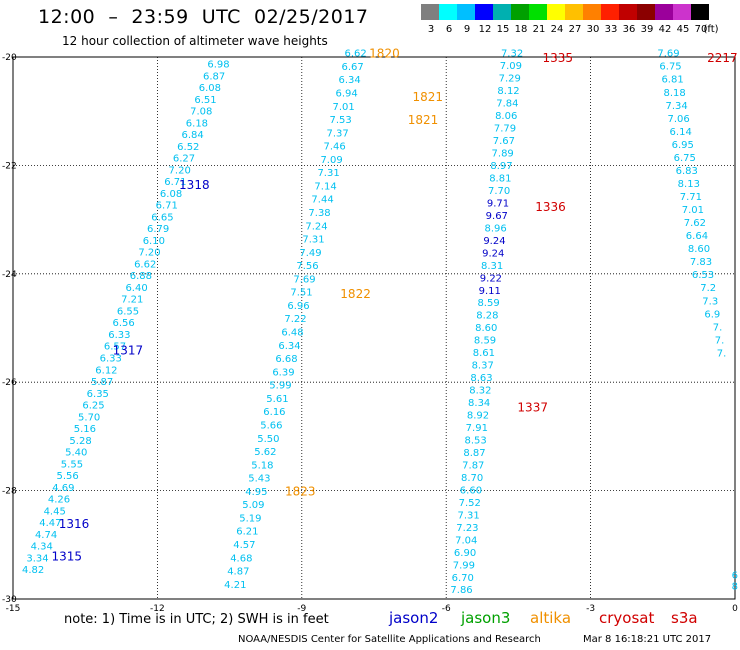  What do you see at coordinates (711, 29) in the screenshot?
I see `color-scale-unit: (ft)` at bounding box center [711, 29].